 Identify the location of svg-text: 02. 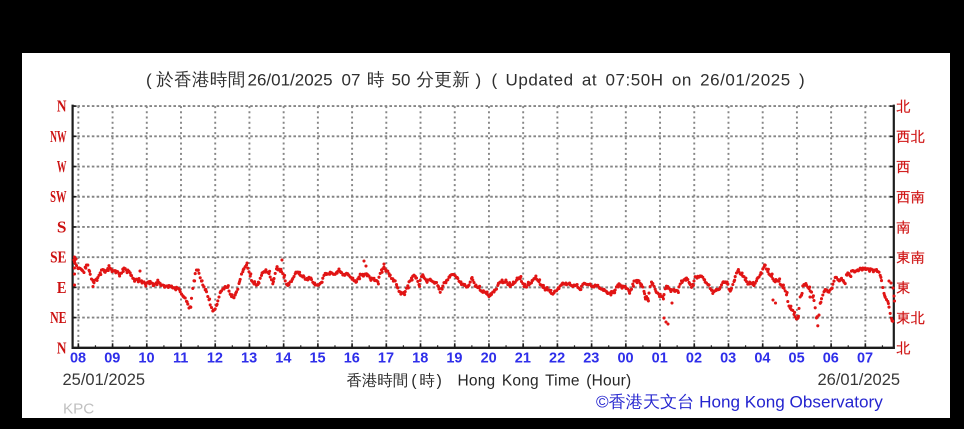
(694, 359).